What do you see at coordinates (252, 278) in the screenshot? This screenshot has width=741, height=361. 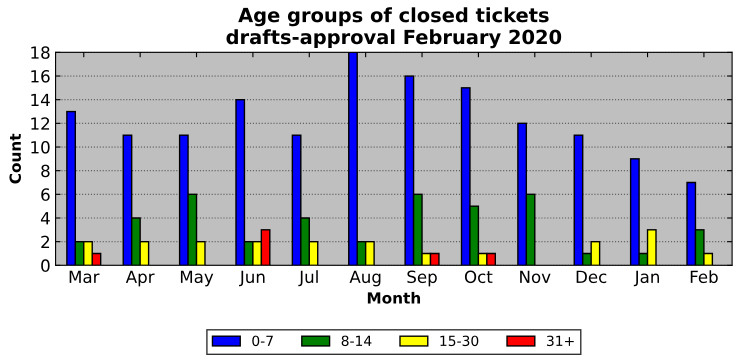 I see `x-tick-label: Jun` at bounding box center [252, 278].